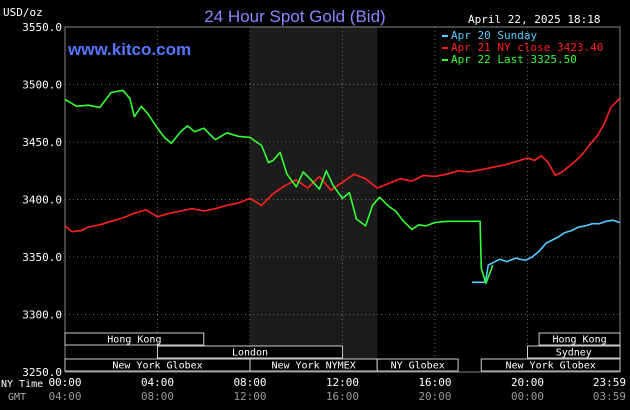 This screenshot has height=410, width=630. I want to click on x-tick-ny: 23:59, so click(609, 382).